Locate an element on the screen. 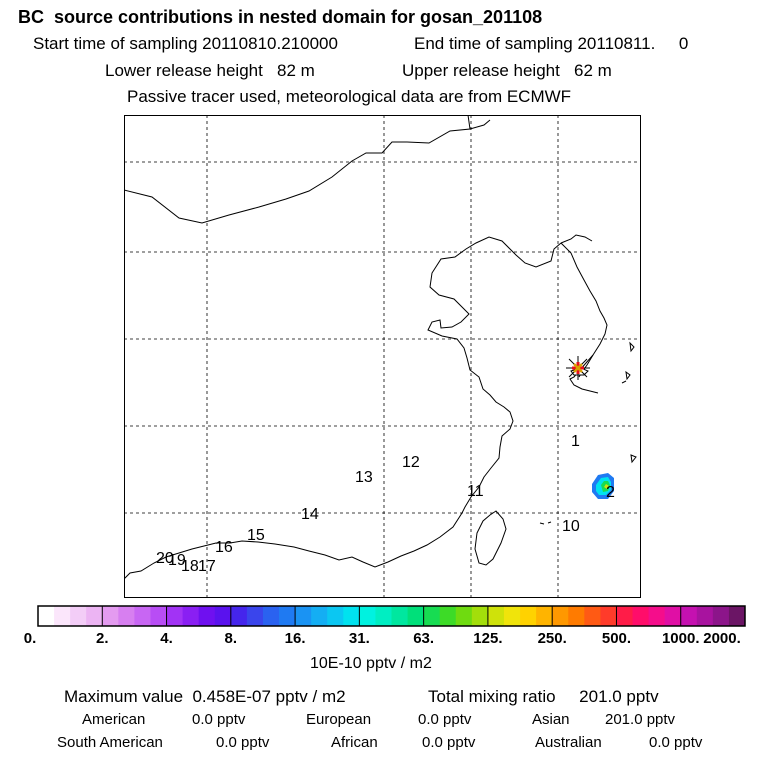 The image size is (768, 768). colorbar-tick-label: 63. is located at coordinates (424, 638).